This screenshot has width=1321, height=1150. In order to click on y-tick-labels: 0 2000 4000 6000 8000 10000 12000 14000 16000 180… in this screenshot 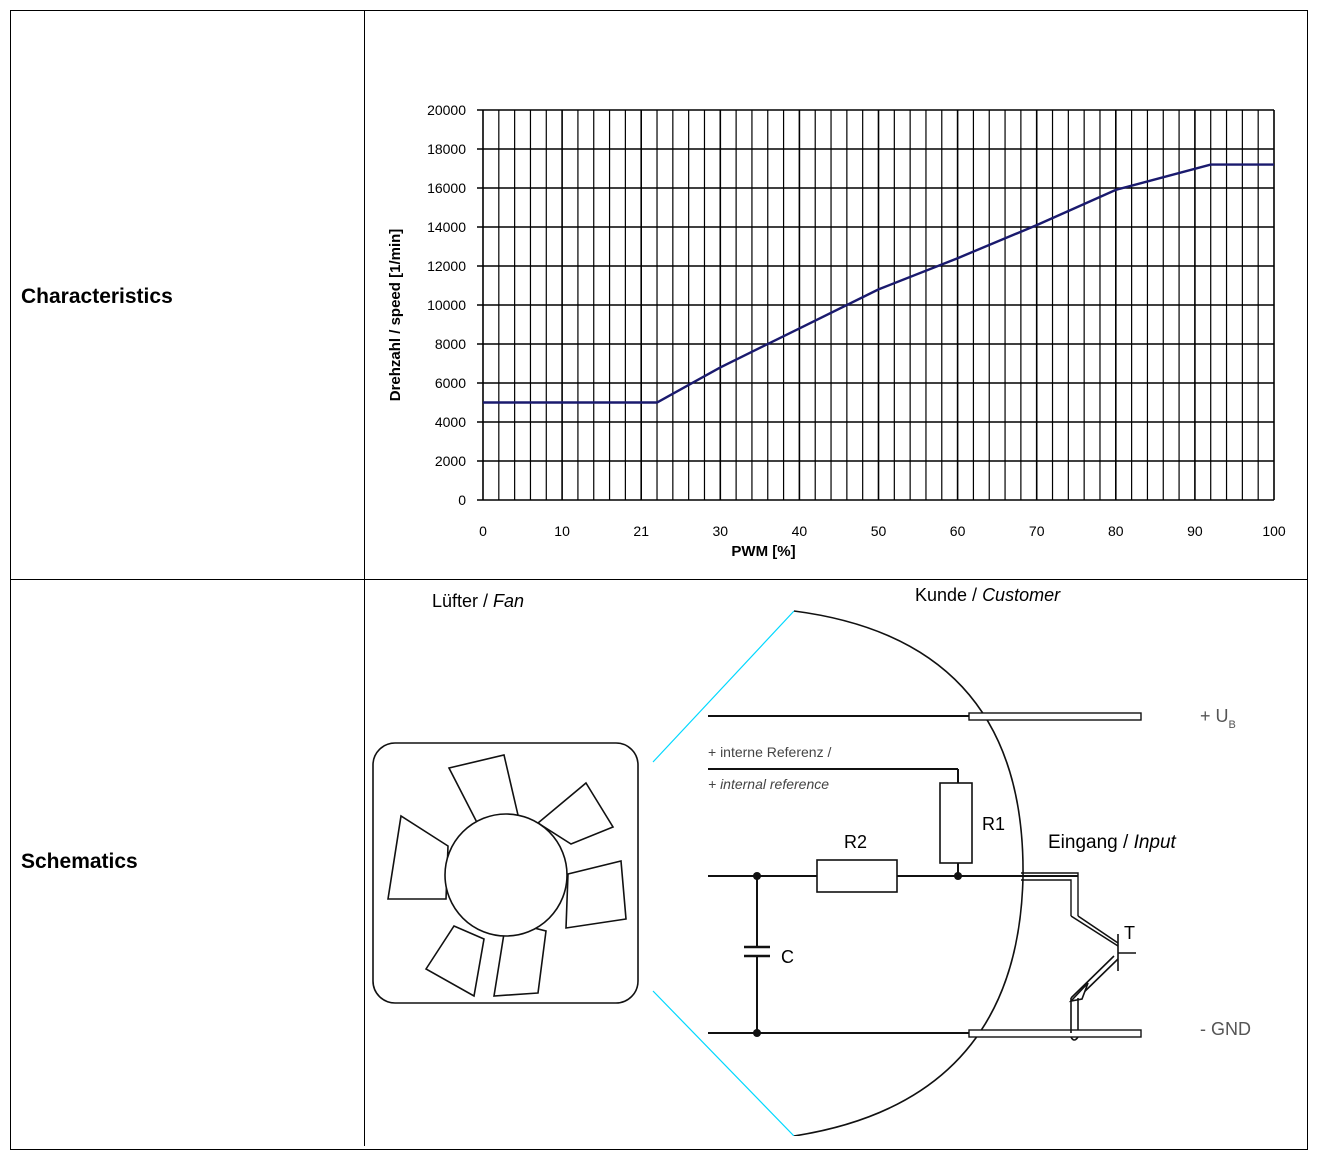, I will do `click(446, 305)`.